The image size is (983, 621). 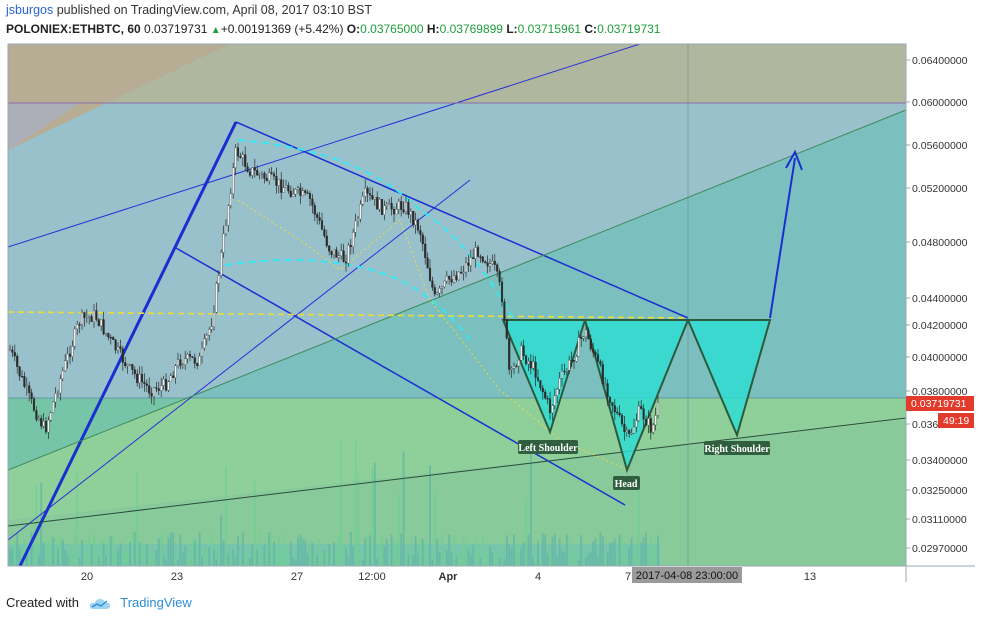 I want to click on price-axis-label: 0.04200000, so click(x=940, y=326).